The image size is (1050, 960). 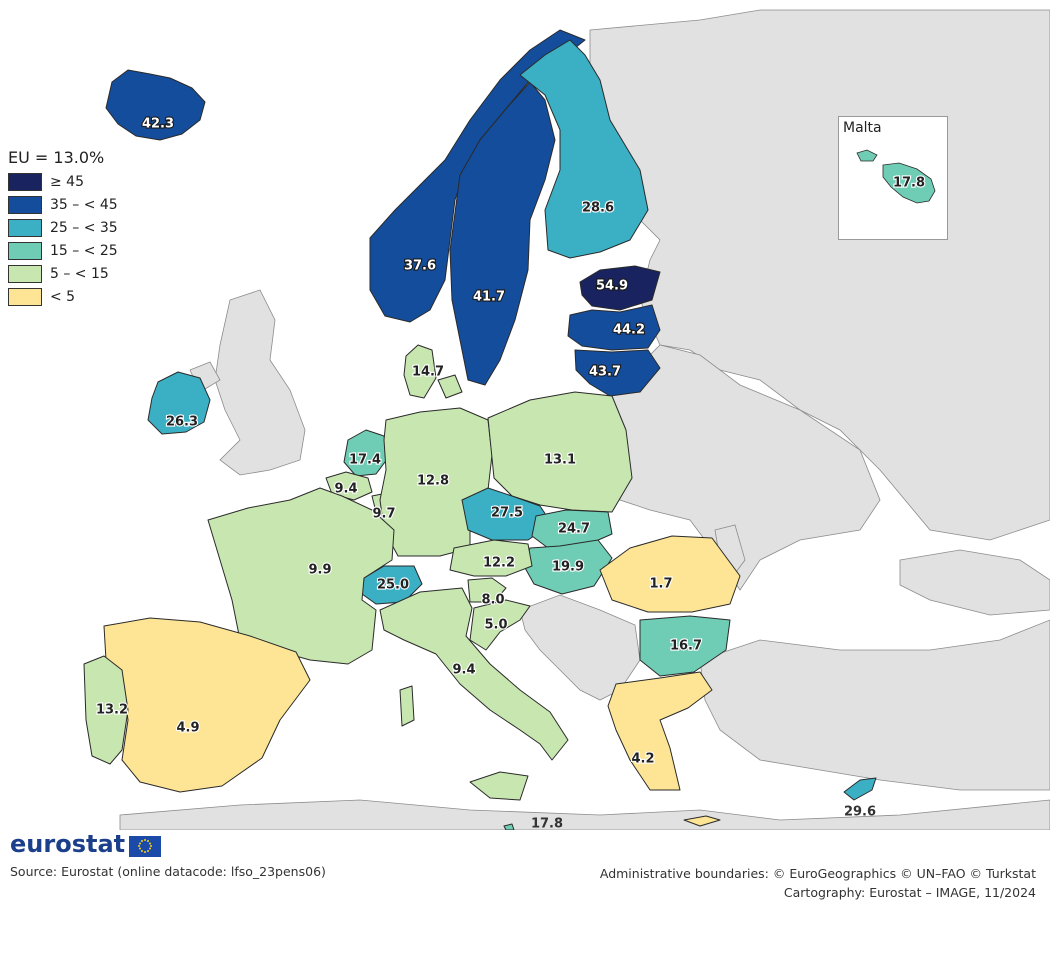 I want to click on region-poland, so click(x=560, y=452).